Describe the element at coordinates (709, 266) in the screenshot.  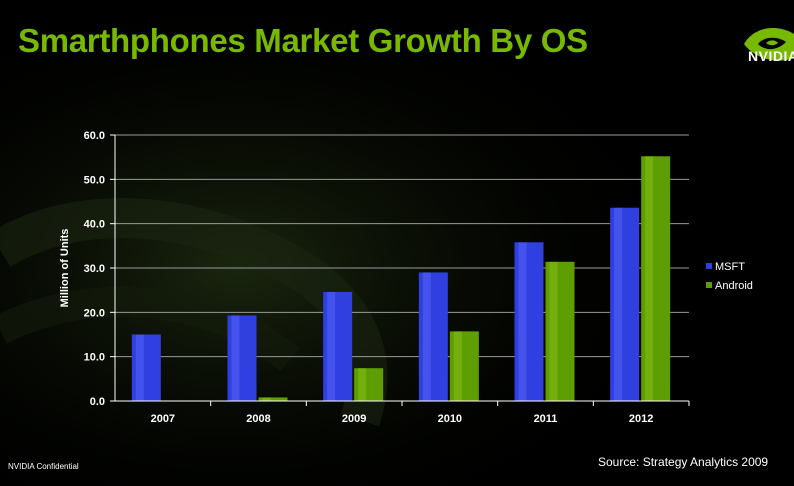
I see `legend-swatch-msft` at that location.